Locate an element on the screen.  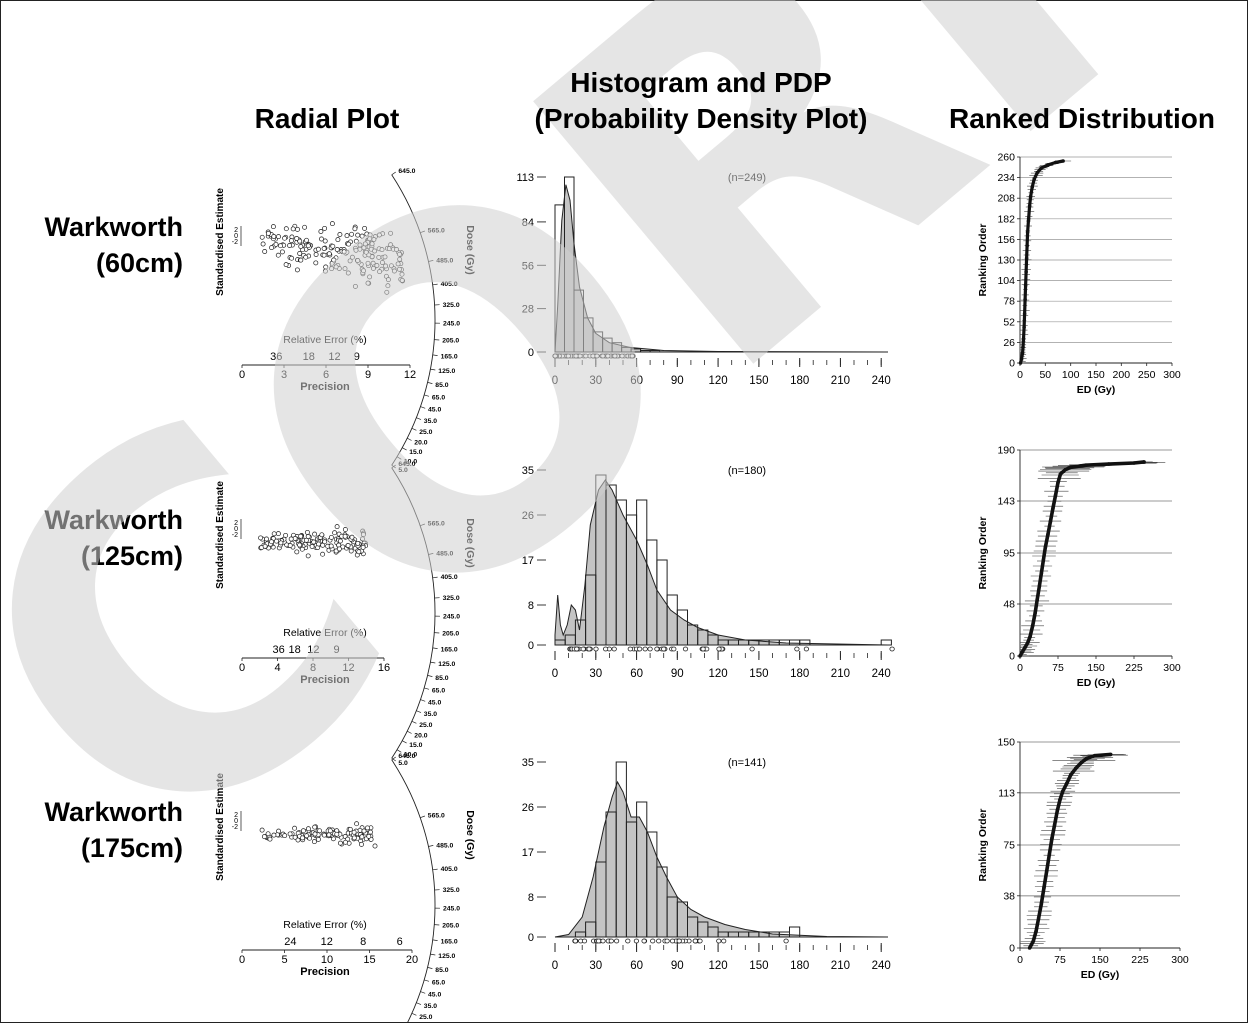
ranked-y-tick-label: 75 is located at coordinates (1009, 846).